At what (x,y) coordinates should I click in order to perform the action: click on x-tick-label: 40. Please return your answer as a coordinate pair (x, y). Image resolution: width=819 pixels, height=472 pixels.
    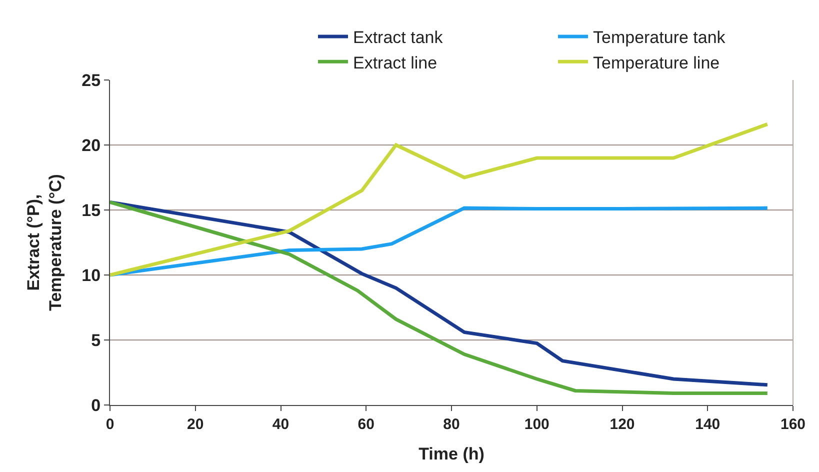
    Looking at the image, I should click on (281, 424).